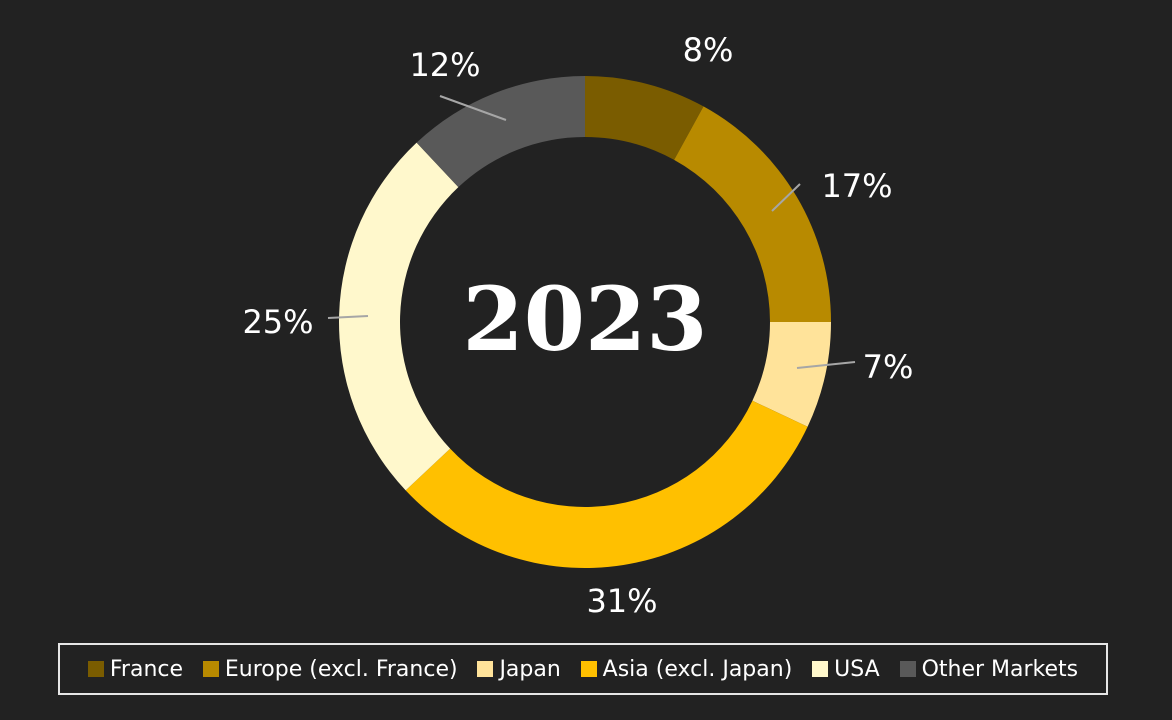 This screenshot has width=1172, height=720. Describe the element at coordinates (277, 322) in the screenshot. I see `data-label: 25%` at that location.